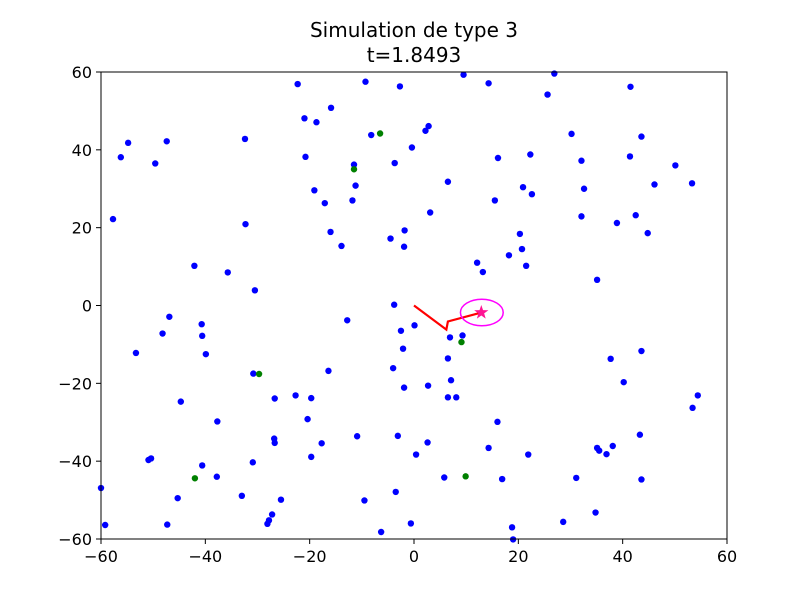  Describe the element at coordinates (414, 55) in the screenshot. I see `chart-subtitle: t=1.8493` at that location.